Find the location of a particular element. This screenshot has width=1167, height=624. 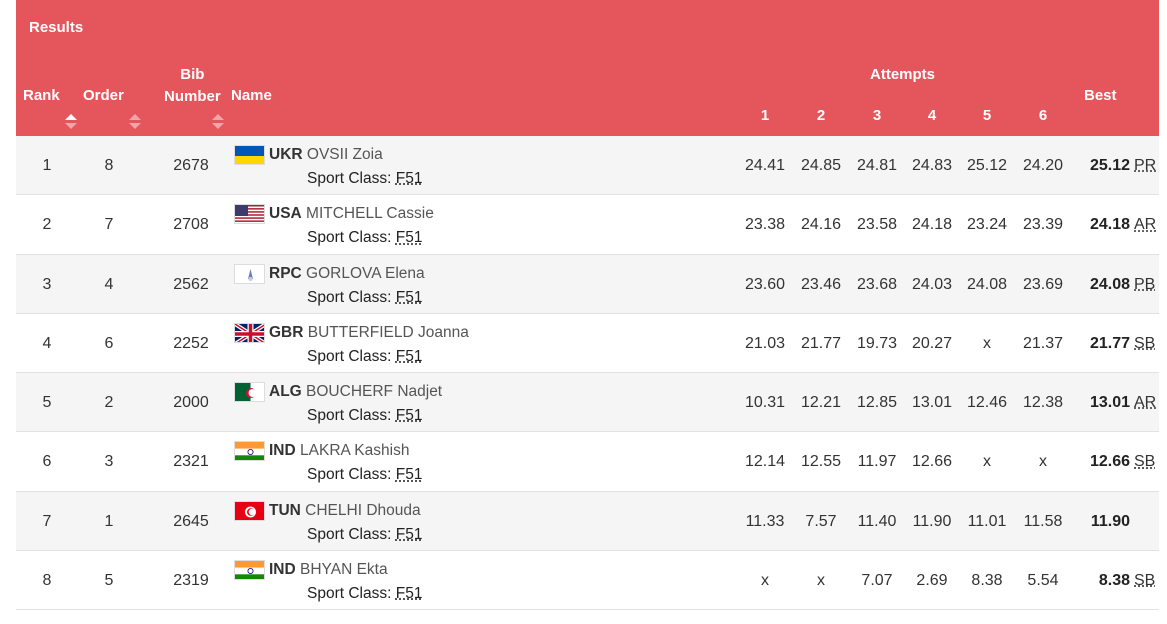

attempt-4-header: 4 is located at coordinates (932, 115).